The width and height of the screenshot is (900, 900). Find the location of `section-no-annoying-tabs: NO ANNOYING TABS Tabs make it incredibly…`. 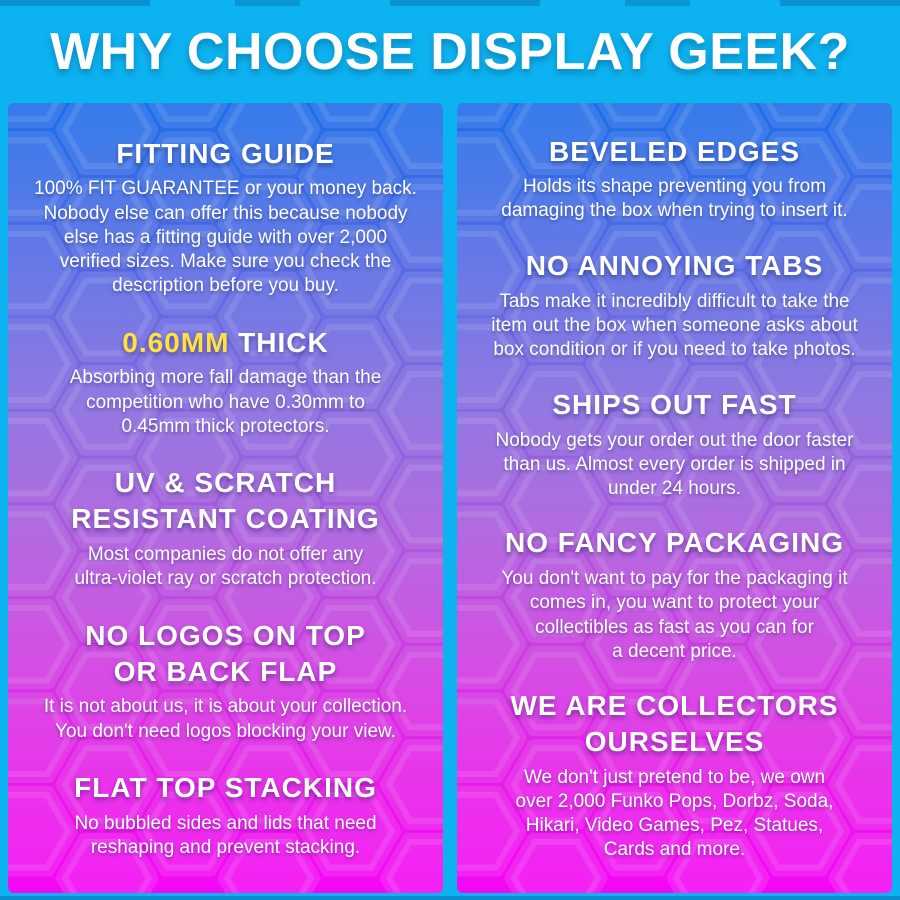

section-no-annoying-tabs: NO ANNOYING TABS Tabs make it incredibly… is located at coordinates (674, 305).